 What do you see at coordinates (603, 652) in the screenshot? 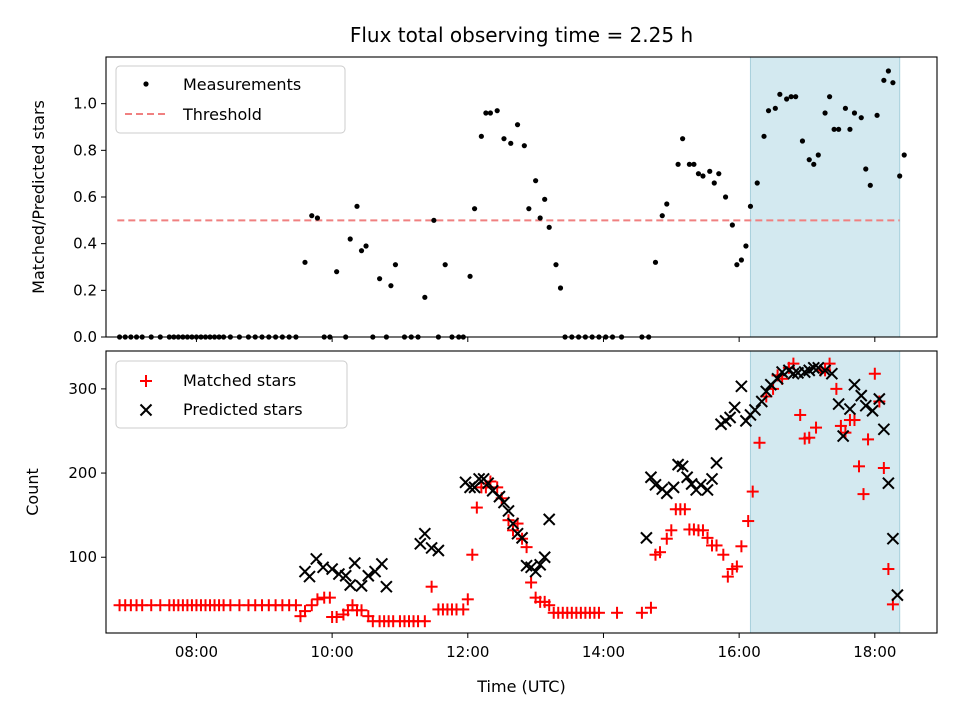
I see `x-tick-label: 14:00` at bounding box center [603, 652].